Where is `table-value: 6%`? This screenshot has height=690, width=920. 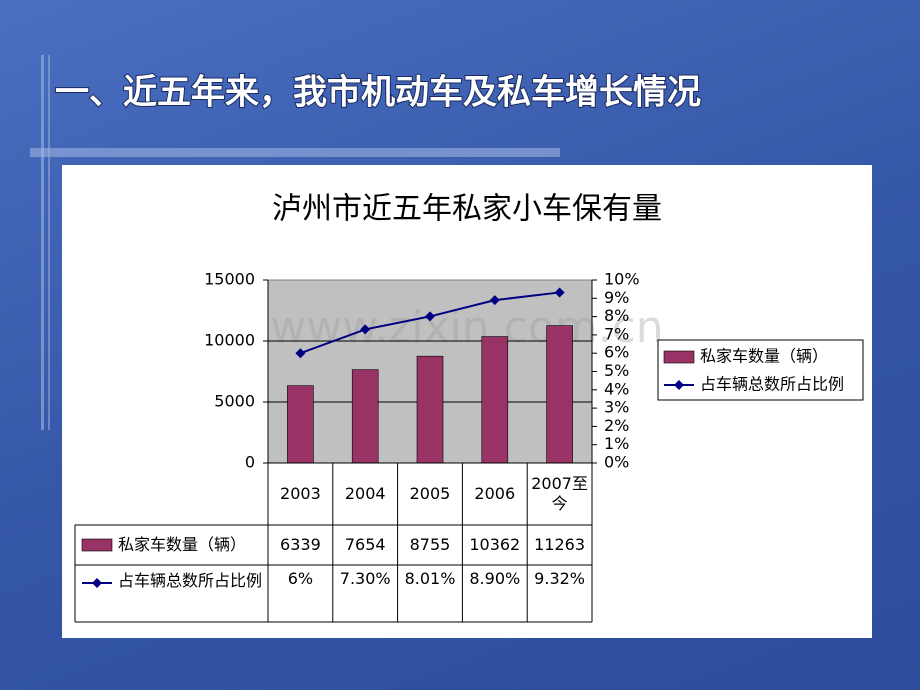 table-value: 6% is located at coordinates (300, 593).